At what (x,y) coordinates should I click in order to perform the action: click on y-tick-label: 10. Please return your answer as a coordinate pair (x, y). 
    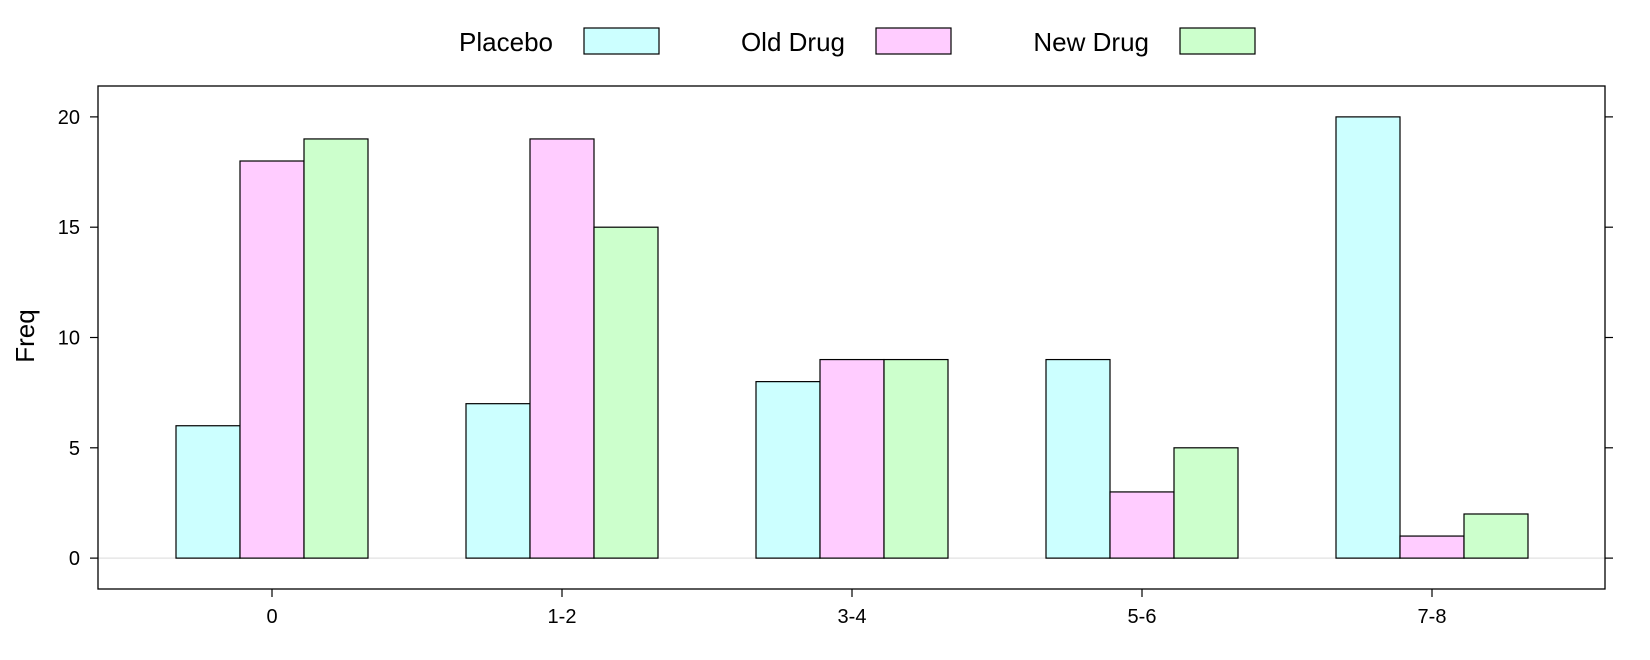
    Looking at the image, I should click on (69, 339).